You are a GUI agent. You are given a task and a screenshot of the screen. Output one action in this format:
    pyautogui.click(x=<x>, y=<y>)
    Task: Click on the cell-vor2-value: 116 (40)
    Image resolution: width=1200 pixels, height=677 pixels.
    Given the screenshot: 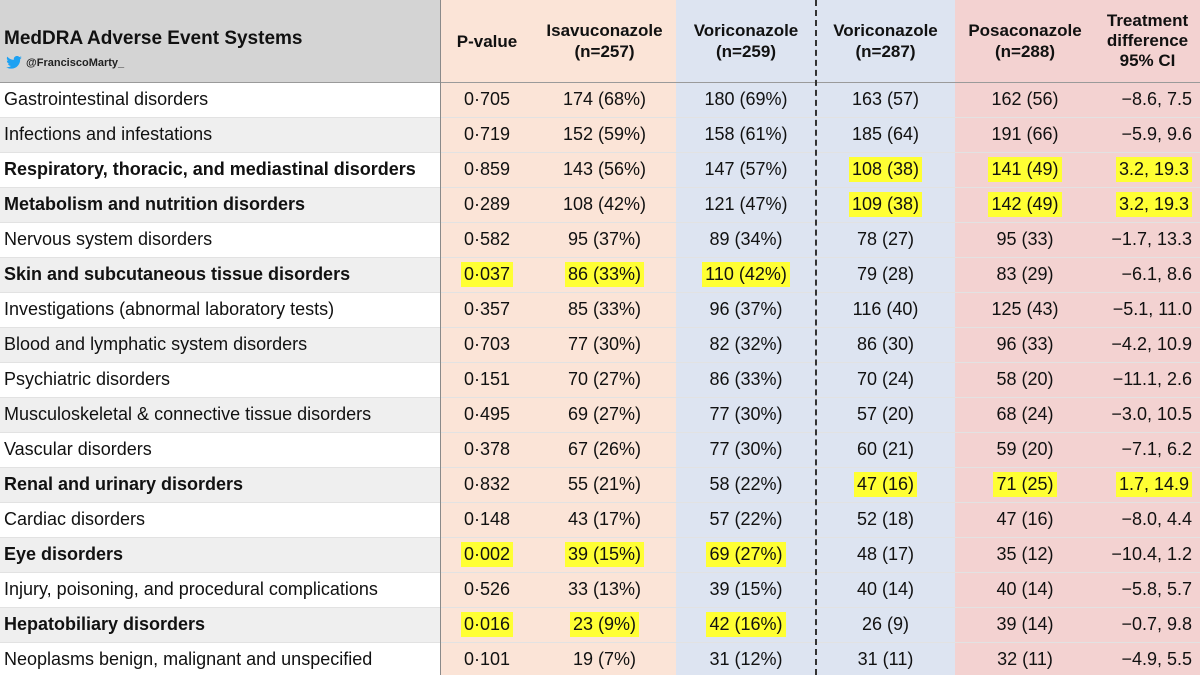 What is the action you would take?
    pyautogui.click(x=885, y=309)
    